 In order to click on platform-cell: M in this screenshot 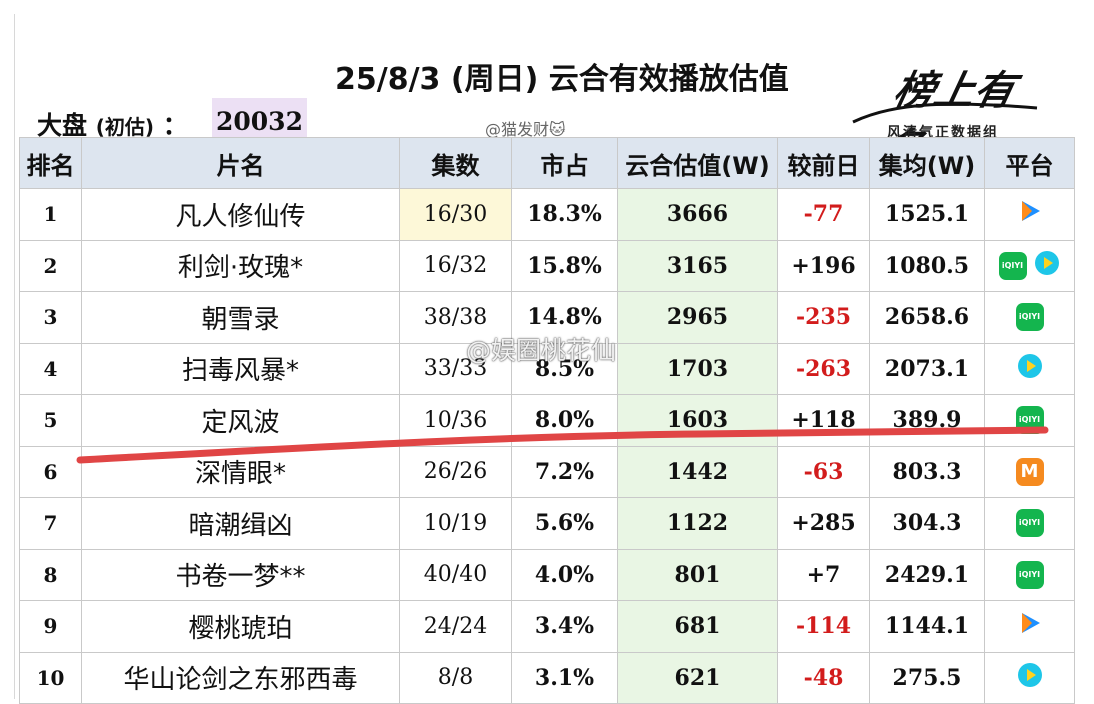, I will do `click(1029, 471)`.